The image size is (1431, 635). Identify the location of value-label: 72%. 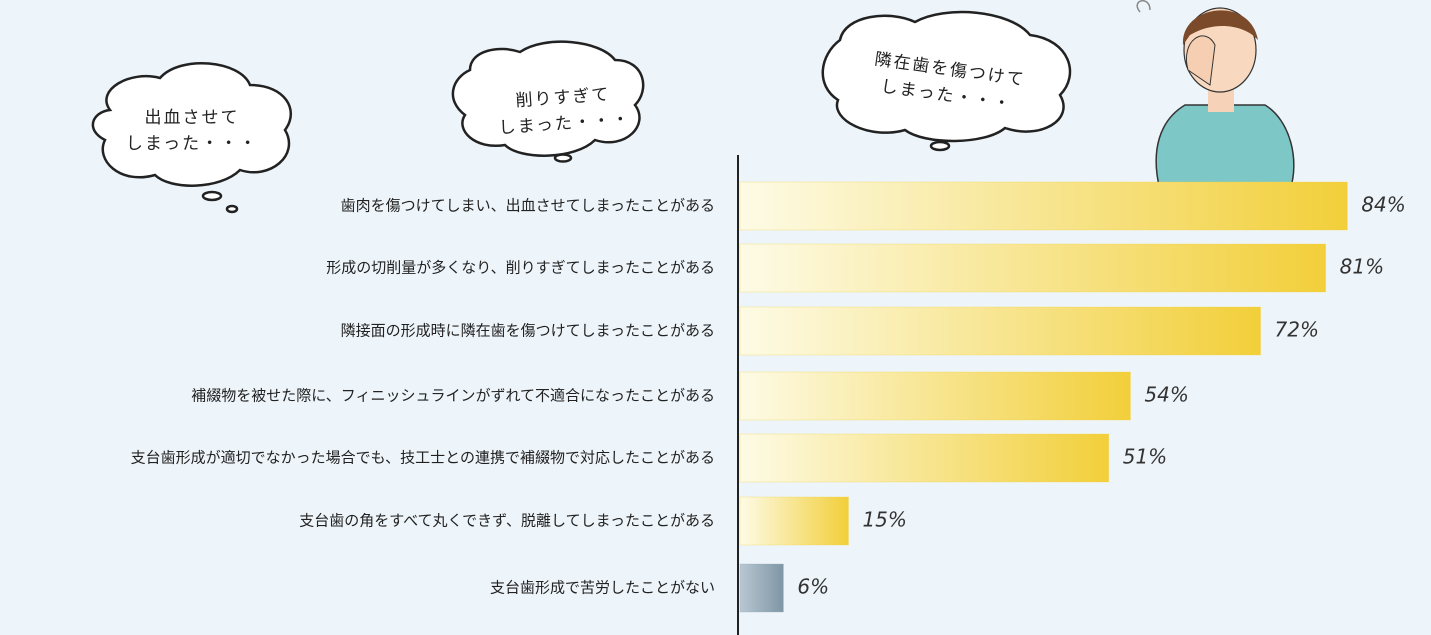
(1297, 330).